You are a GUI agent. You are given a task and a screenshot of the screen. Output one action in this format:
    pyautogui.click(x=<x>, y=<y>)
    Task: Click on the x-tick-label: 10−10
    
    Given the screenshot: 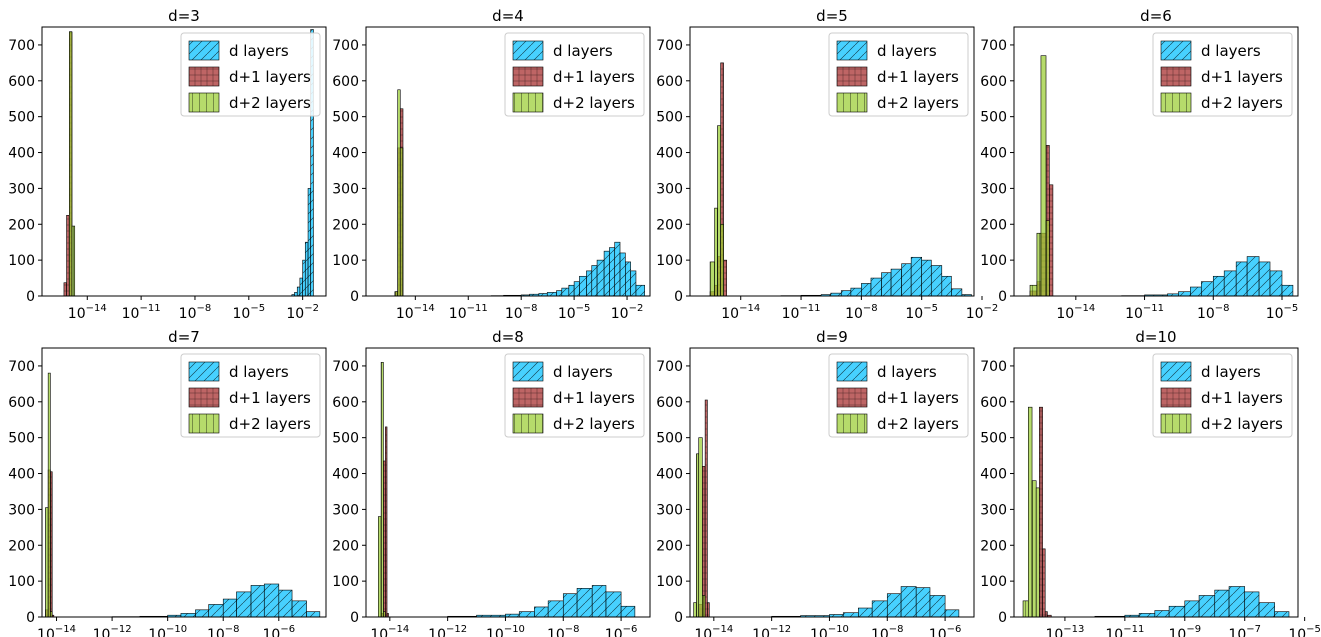 What is the action you would take?
    pyautogui.click(x=829, y=630)
    